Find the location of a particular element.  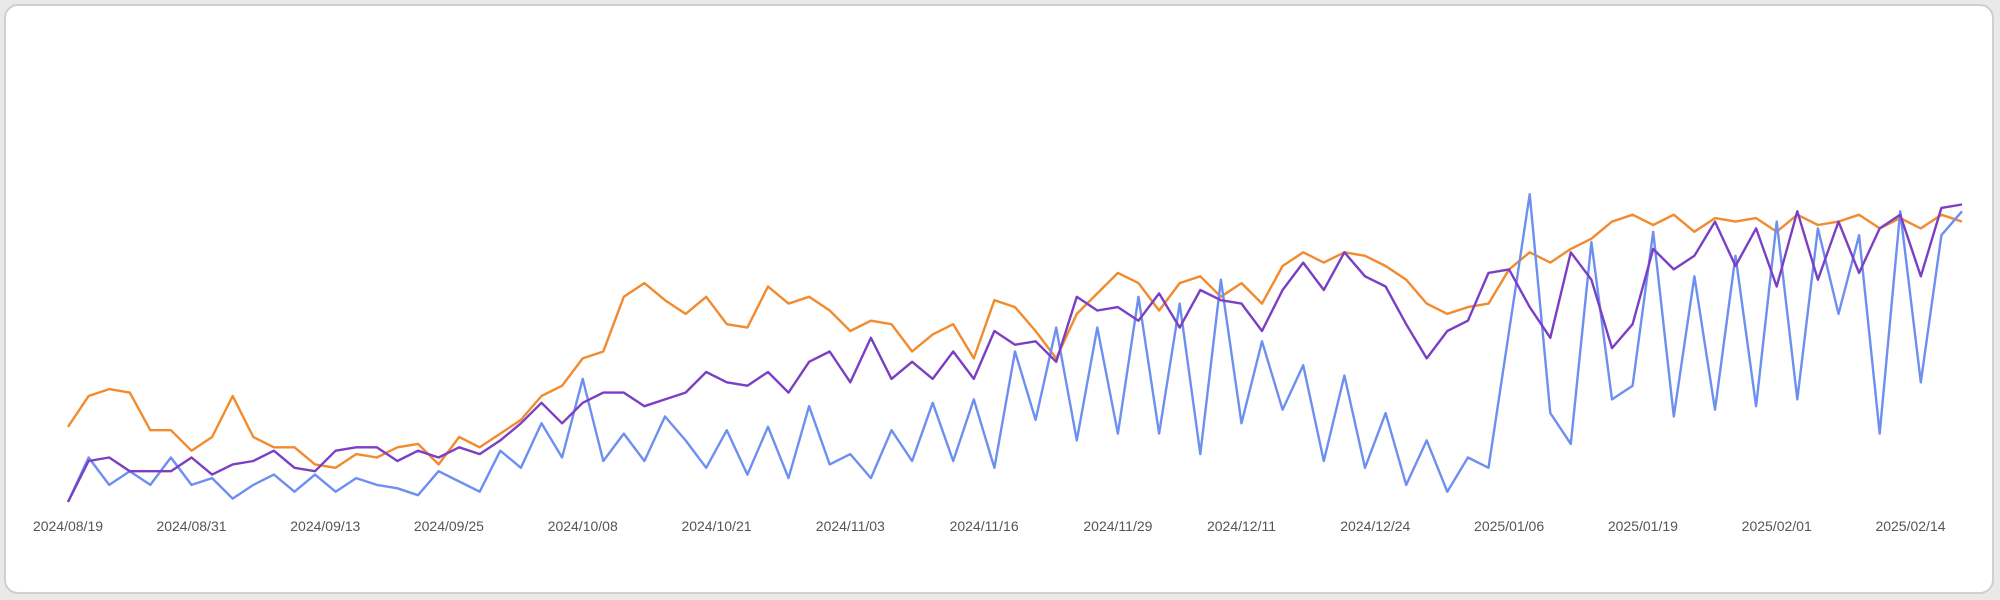

x-tick-label: 2024/08/19 is located at coordinates (68, 526).